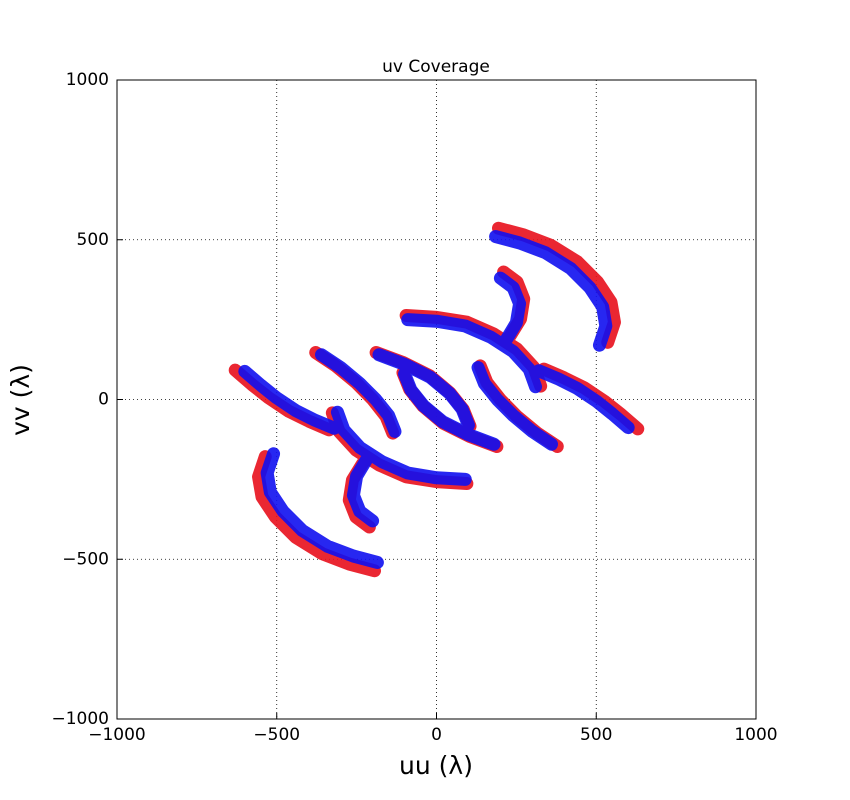  Describe the element at coordinates (436, 735) in the screenshot. I see `x-tick-label: 0` at that location.